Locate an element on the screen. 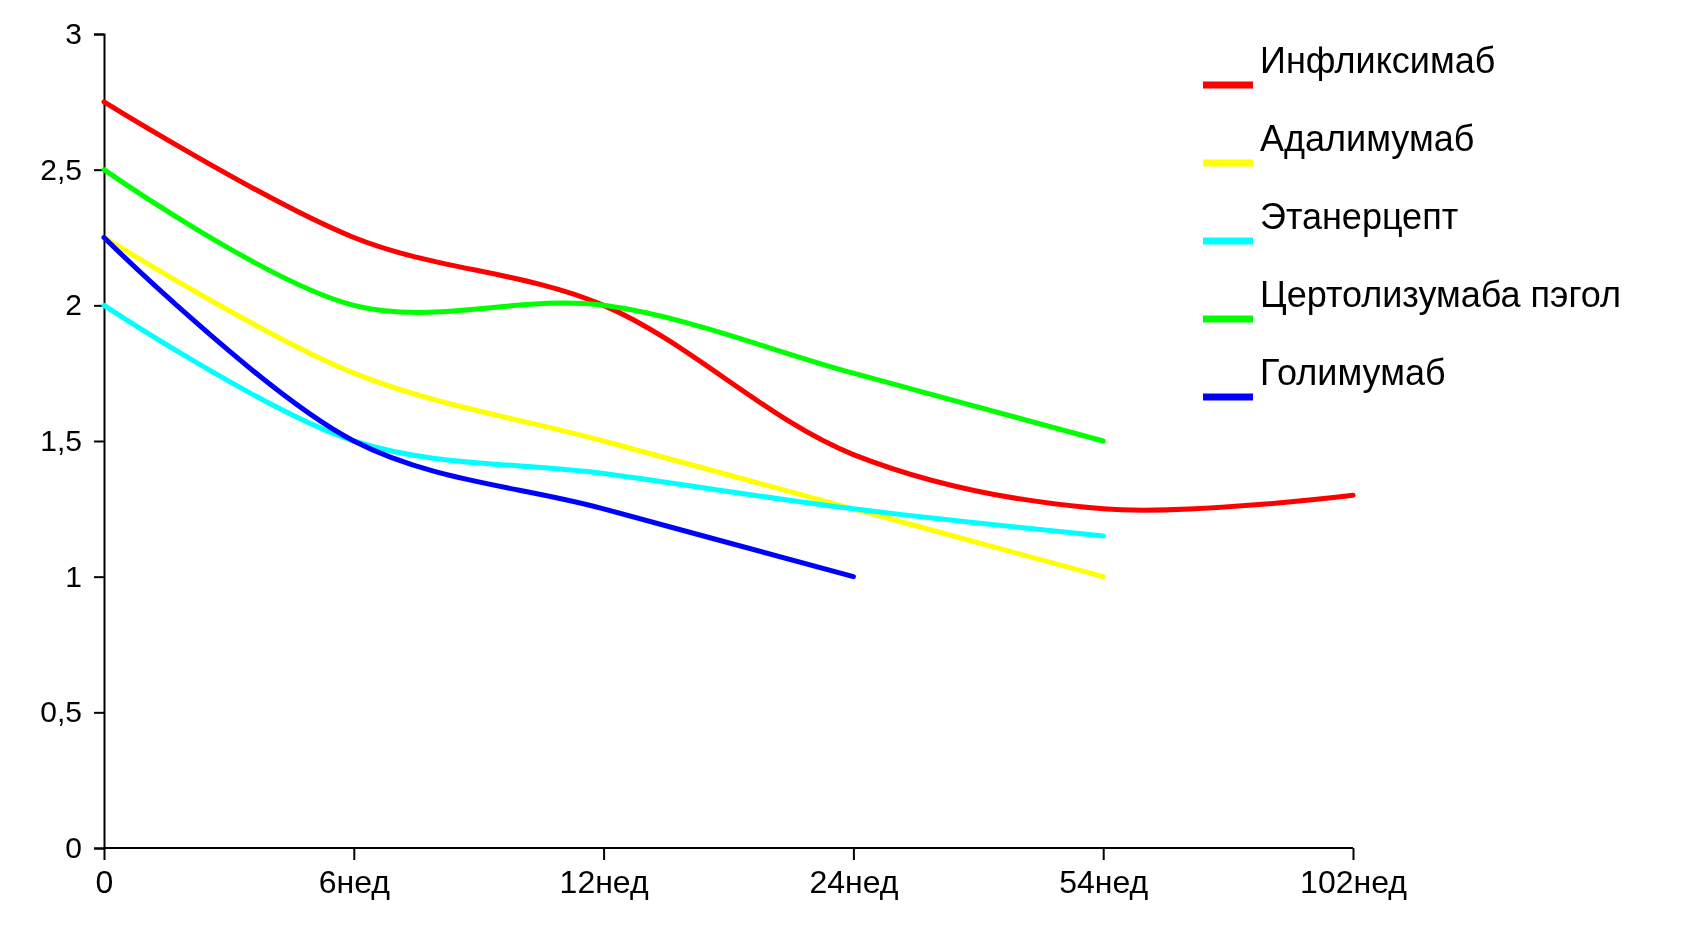 Image resolution: width=1686 pixels, height=926 pixels. legend-label: Цертолизумаба пэгол is located at coordinates (1441, 294).